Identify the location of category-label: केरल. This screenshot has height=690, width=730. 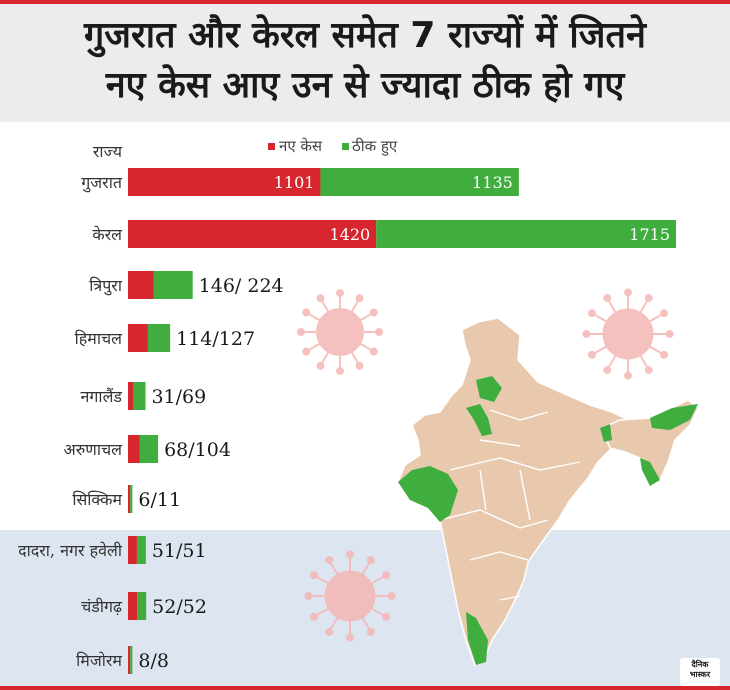
(107, 234).